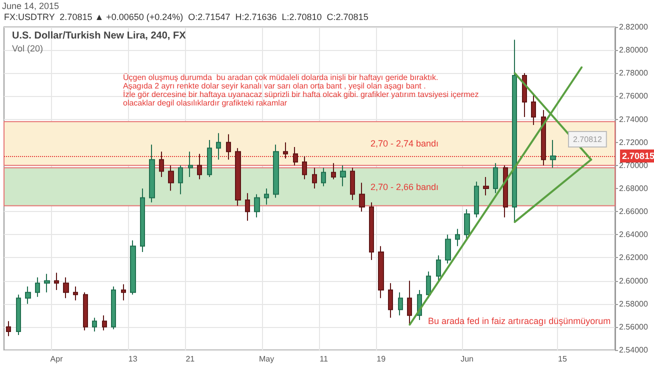 The width and height of the screenshot is (654, 366). What do you see at coordinates (633, 235) in the screenshot?
I see `y-tick-label: 2.64000` at bounding box center [633, 235].